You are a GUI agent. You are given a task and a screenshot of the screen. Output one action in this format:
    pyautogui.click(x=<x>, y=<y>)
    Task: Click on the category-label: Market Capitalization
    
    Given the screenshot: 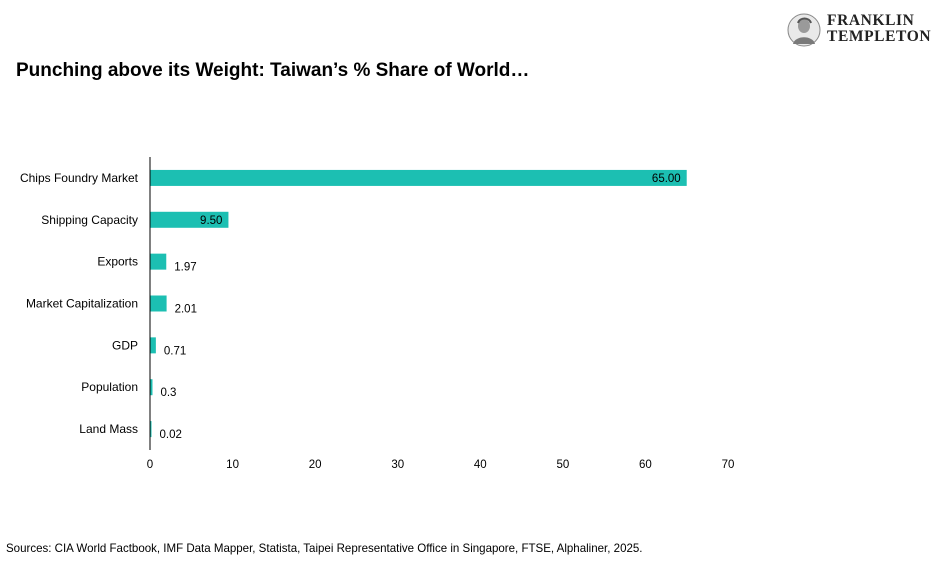 What is the action you would take?
    pyautogui.click(x=82, y=304)
    